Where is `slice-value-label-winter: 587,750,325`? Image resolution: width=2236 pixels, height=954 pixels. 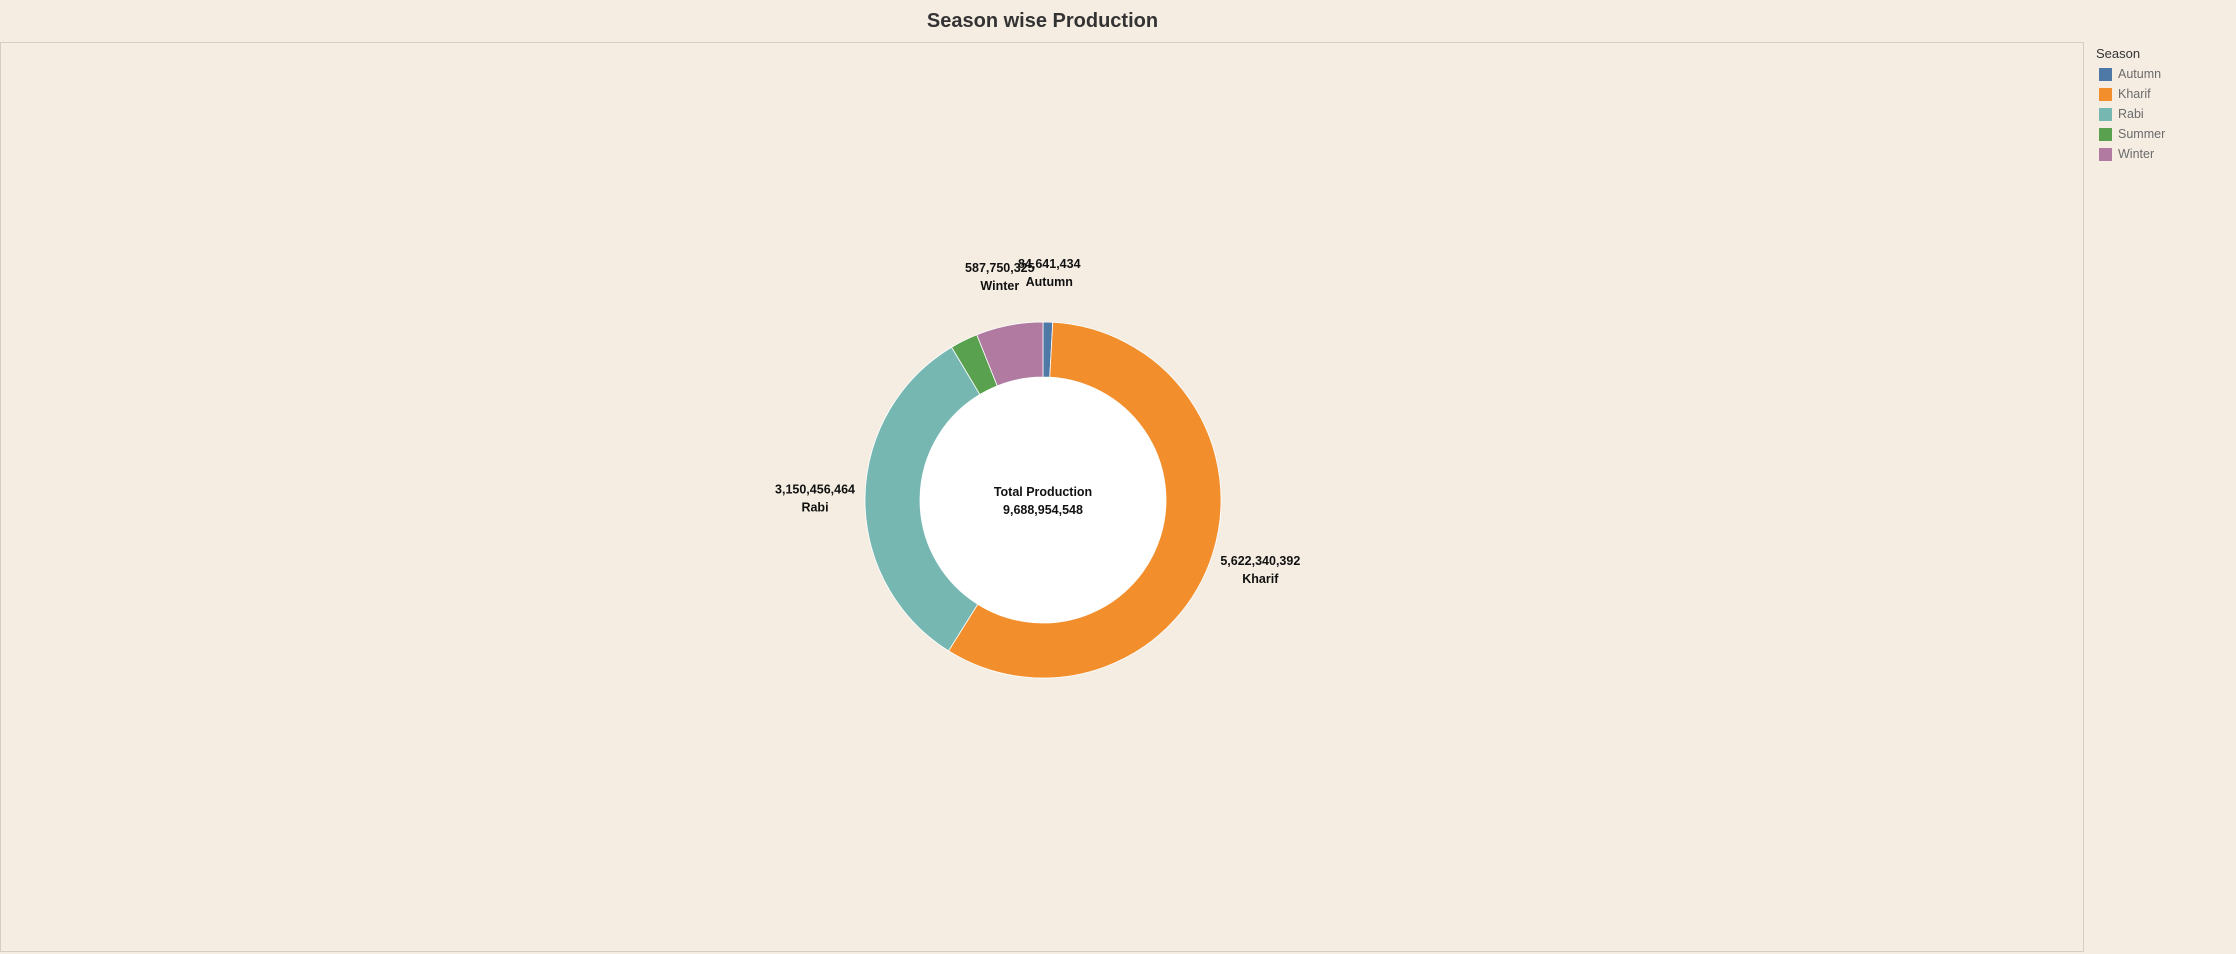
slice-value-label-winter: 587,750,325 is located at coordinates (1000, 268).